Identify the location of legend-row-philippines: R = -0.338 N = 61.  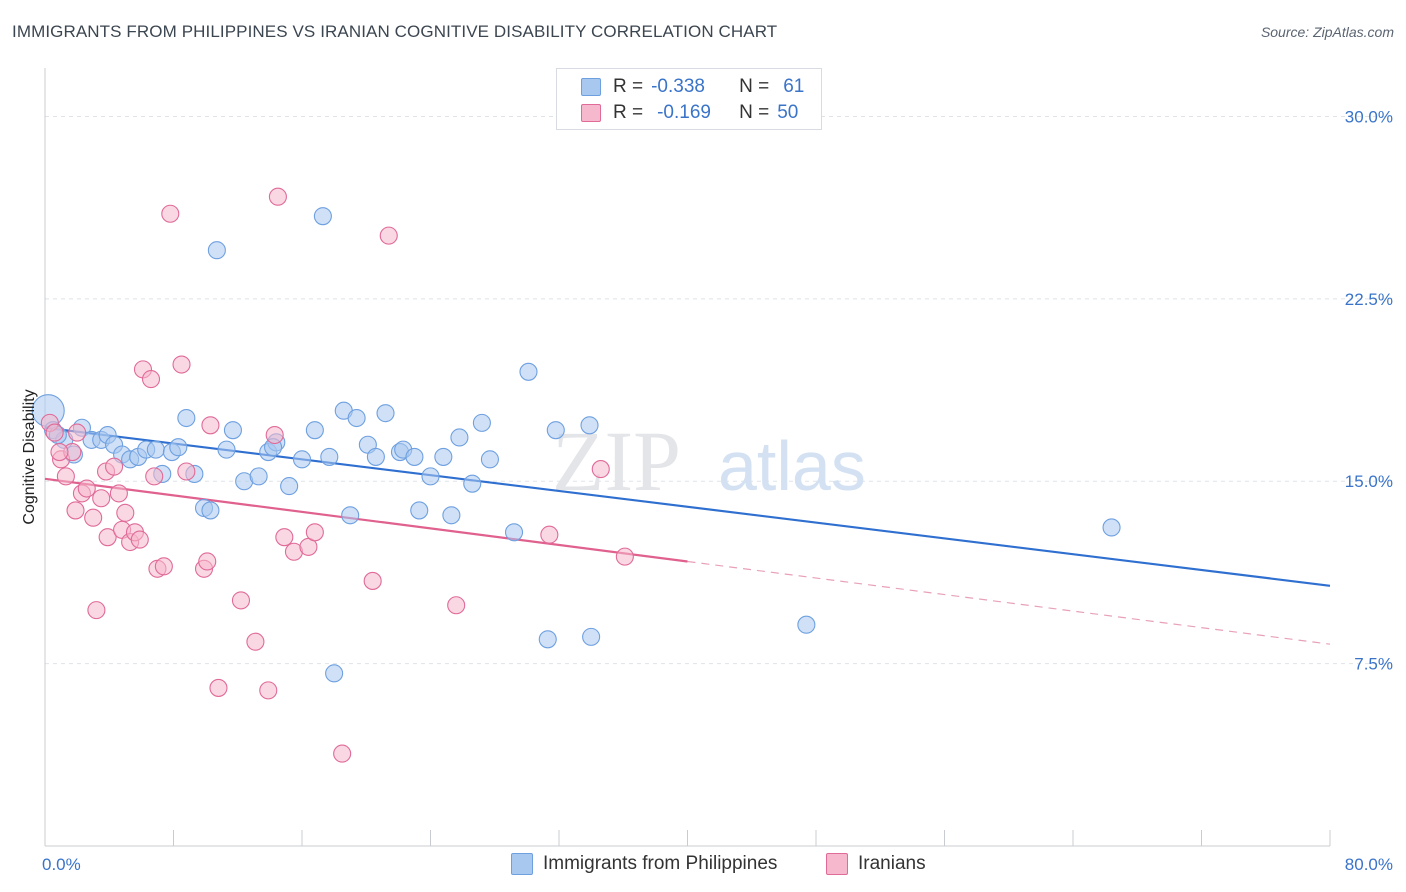
(692, 87).